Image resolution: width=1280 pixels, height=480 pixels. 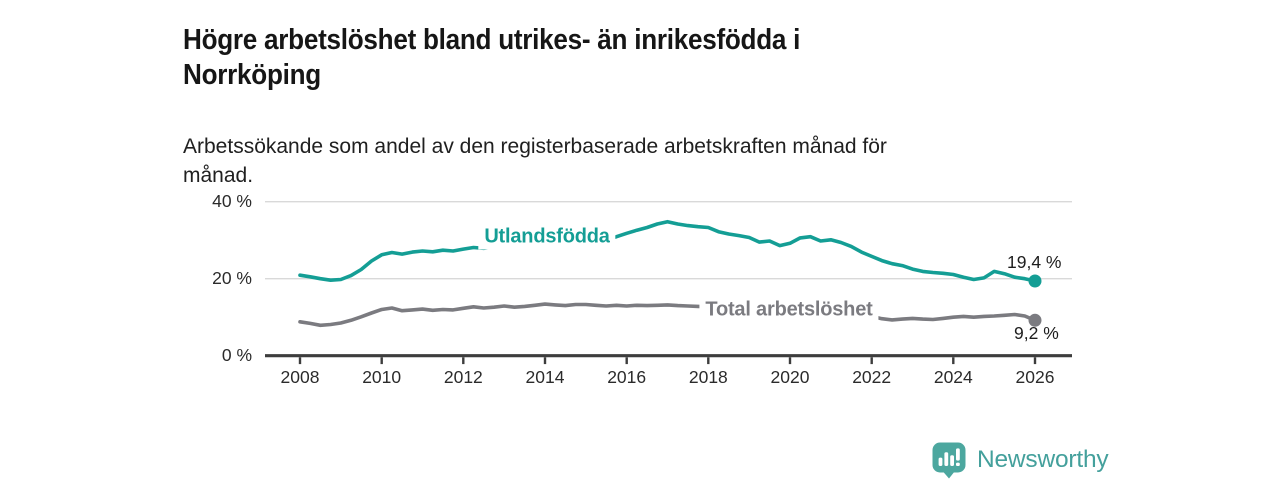 I want to click on y-axis-label-20: 20 %, so click(x=232, y=277).